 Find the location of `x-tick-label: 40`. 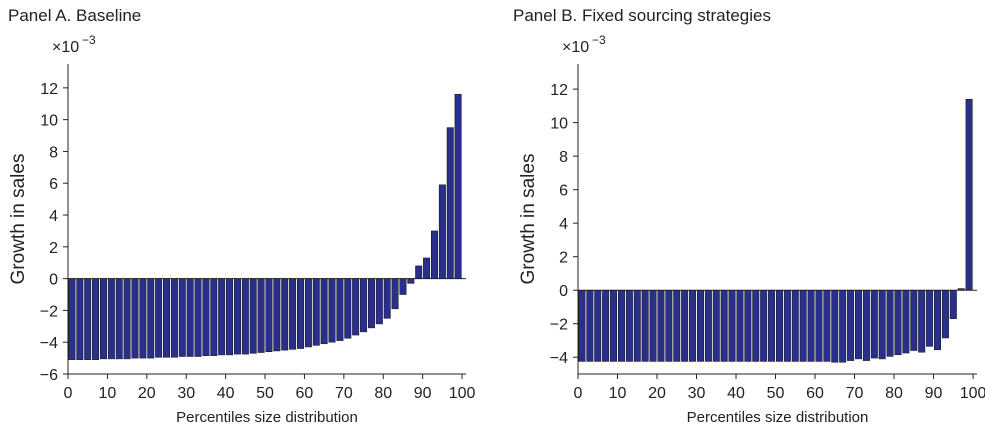

x-tick-label: 40 is located at coordinates (736, 393).